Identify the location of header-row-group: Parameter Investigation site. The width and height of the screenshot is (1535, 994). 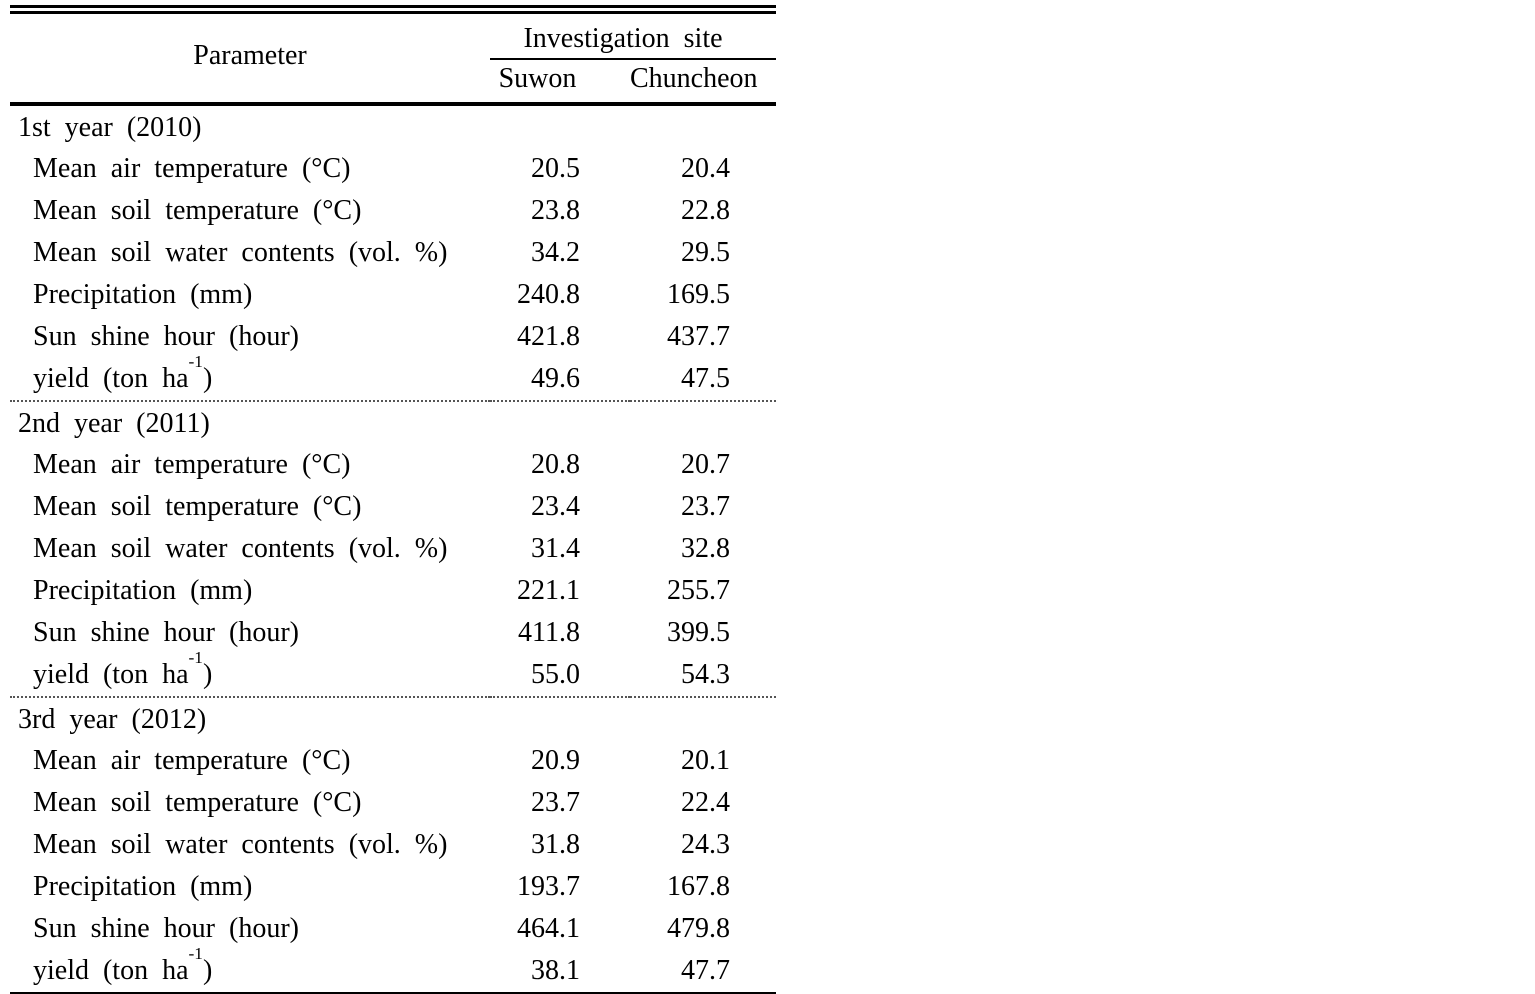
(393, 40).